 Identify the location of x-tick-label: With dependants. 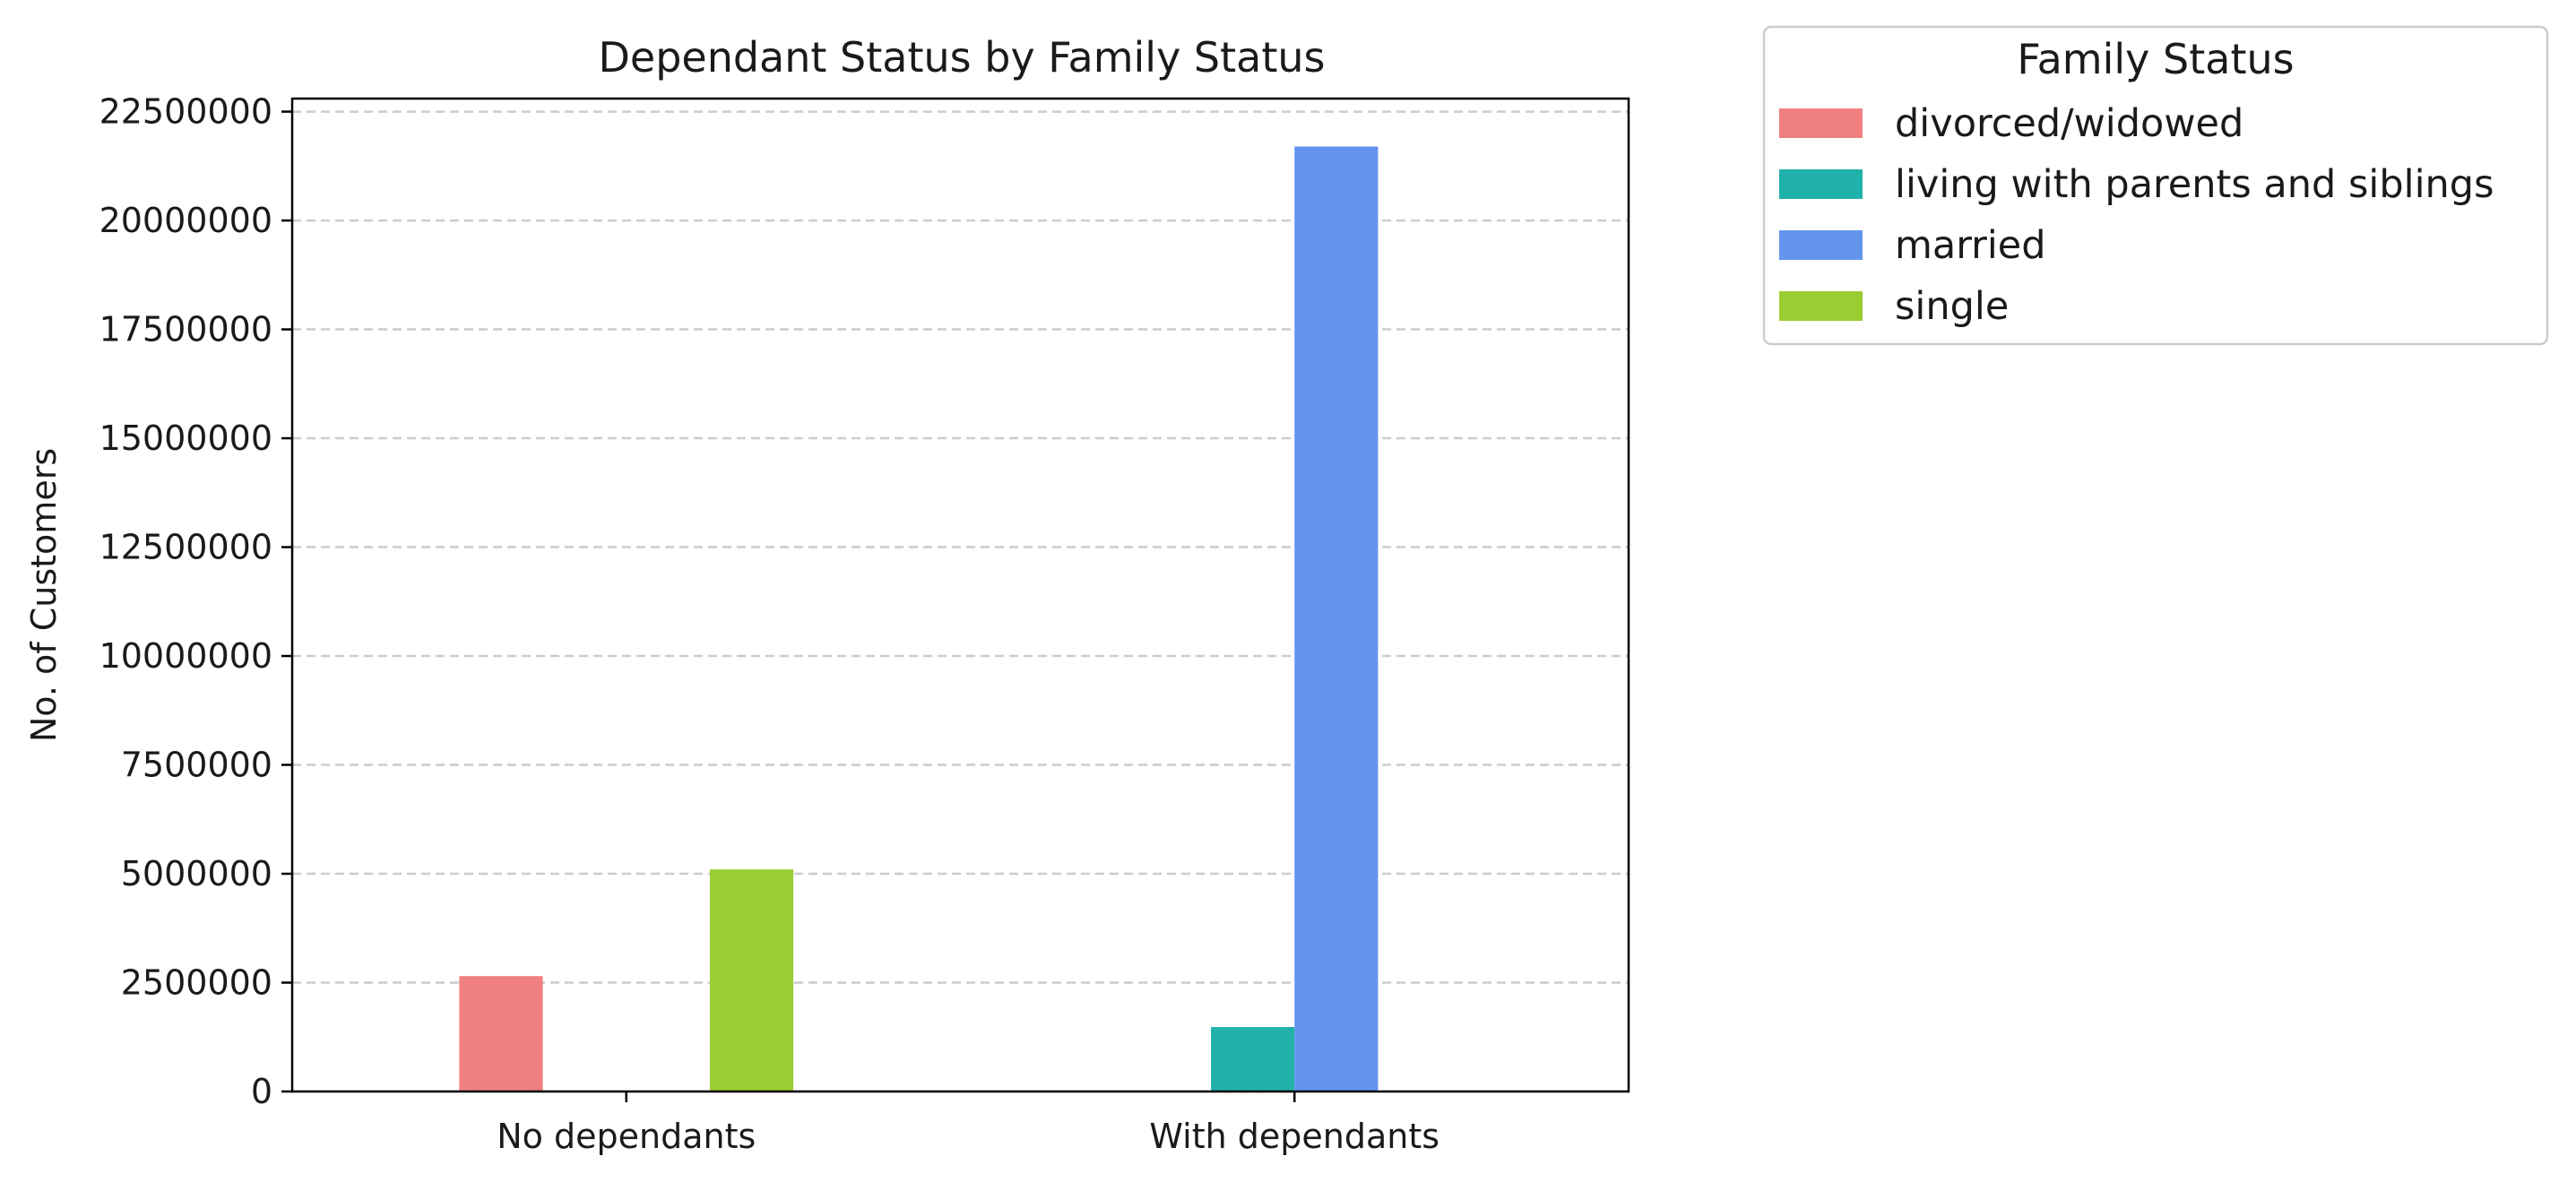
(1294, 1136).